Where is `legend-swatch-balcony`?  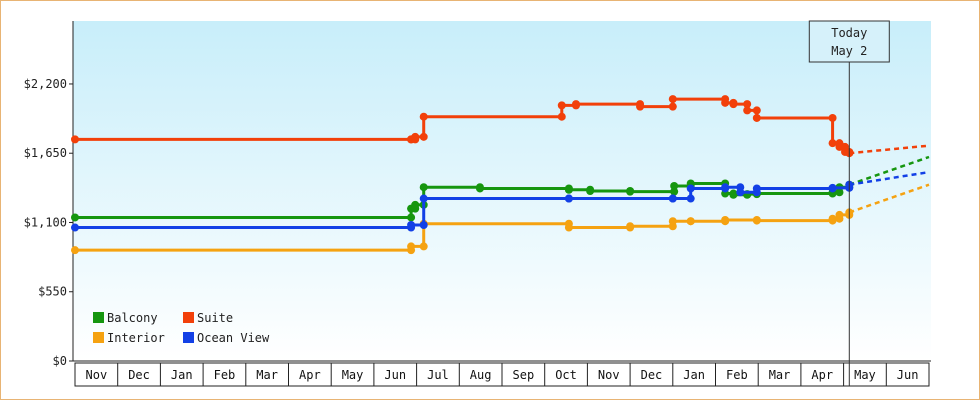
legend-swatch-balcony is located at coordinates (98, 317).